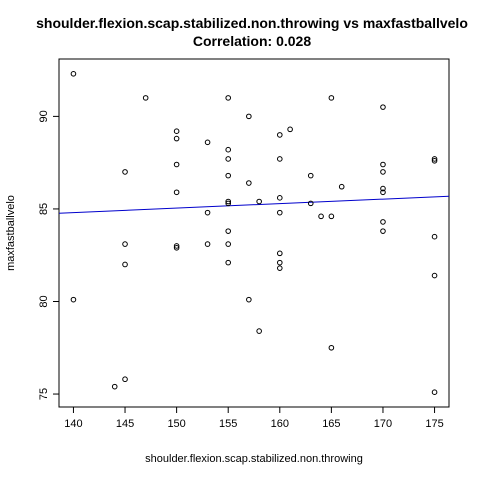 Image resolution: width=480 pixels, height=480 pixels. Describe the element at coordinates (383, 424) in the screenshot. I see `x-tick-label: 170` at that location.